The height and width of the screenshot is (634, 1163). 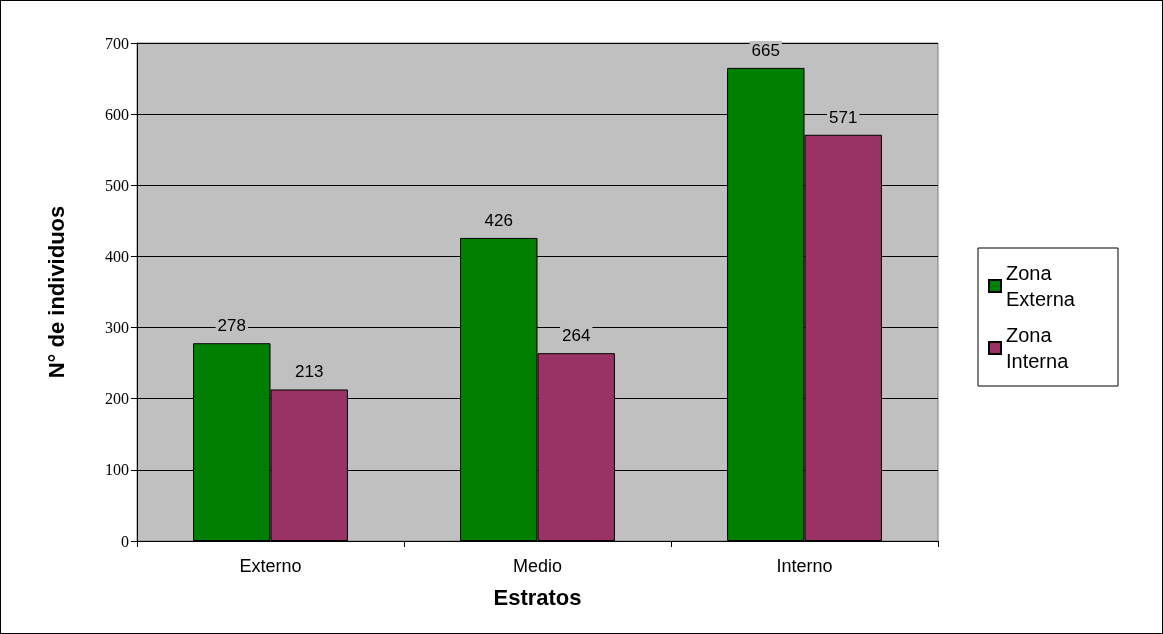 I want to click on legend-label: Zona Interna, so click(x=1038, y=348).